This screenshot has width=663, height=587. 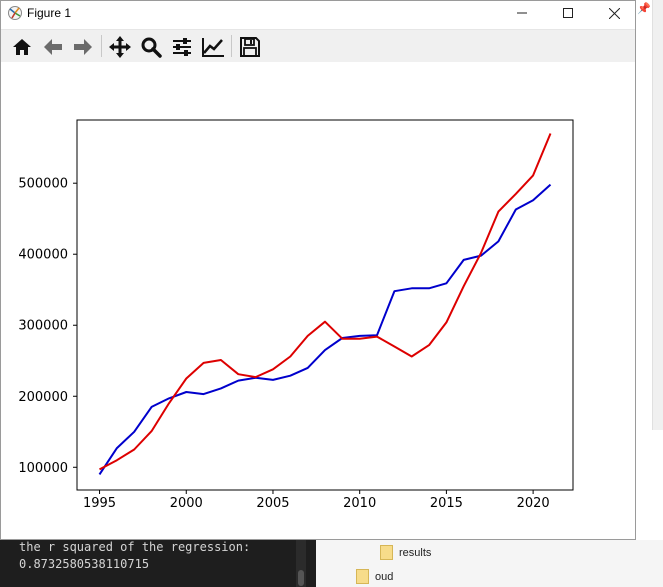 What do you see at coordinates (446, 503) in the screenshot?
I see `x-tick-label: 2015` at bounding box center [446, 503].